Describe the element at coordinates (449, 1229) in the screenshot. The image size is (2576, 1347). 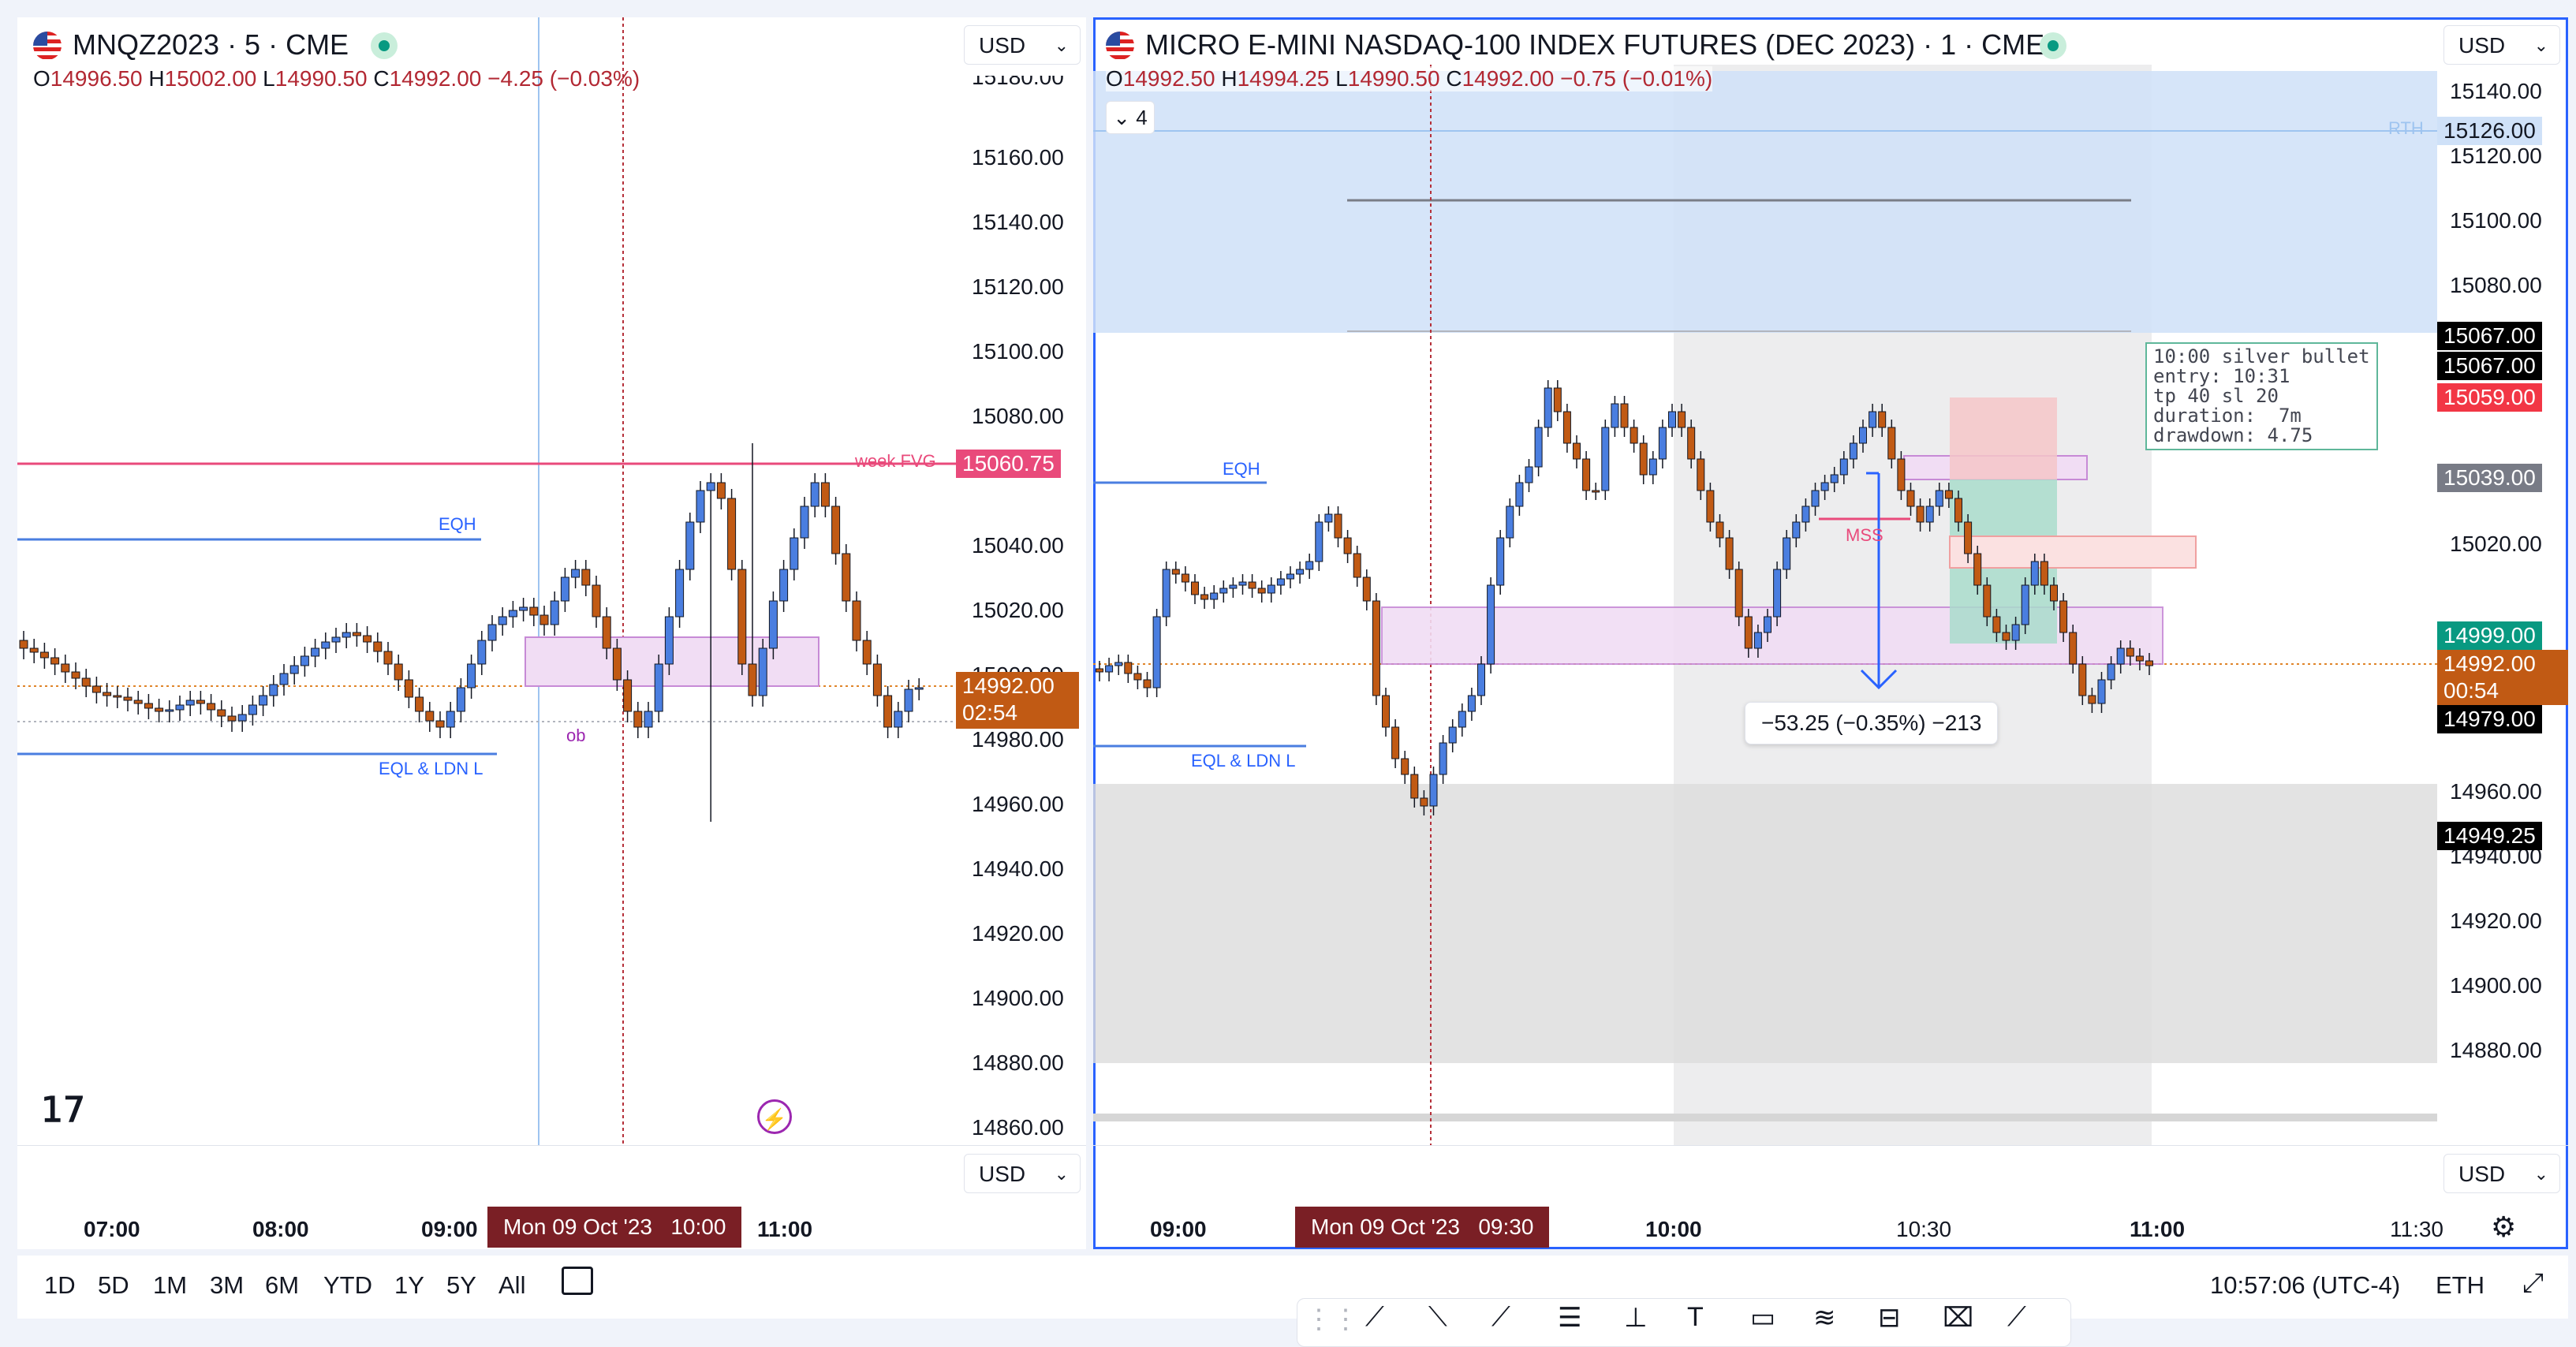
I see `left-time-label: 09:00` at that location.